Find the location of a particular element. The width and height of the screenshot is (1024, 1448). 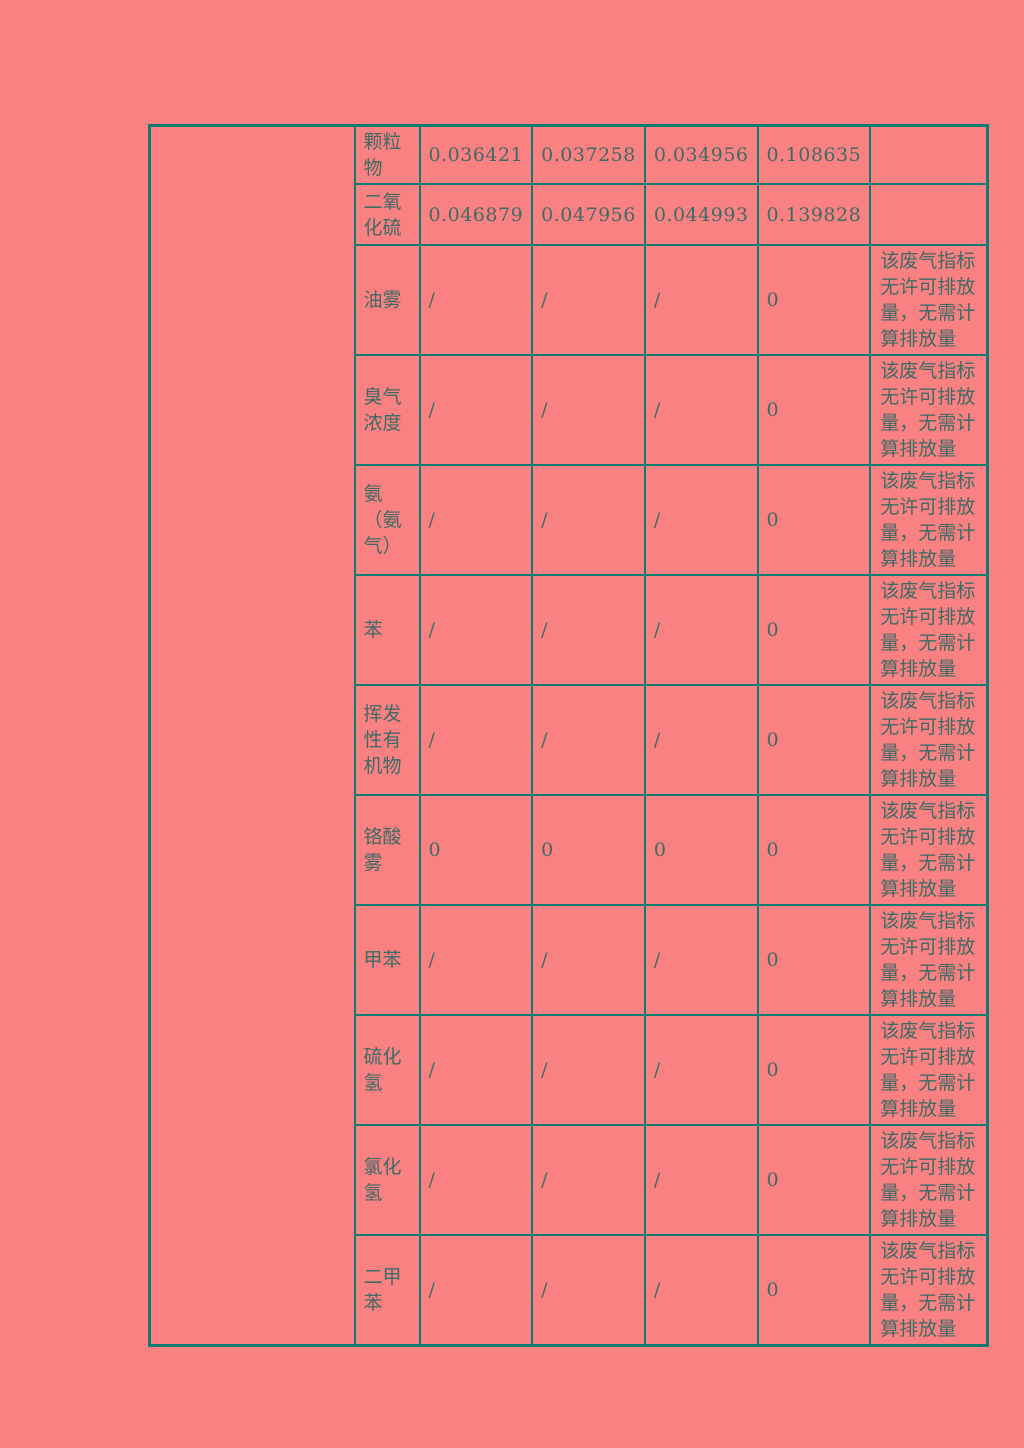

emission-value-cell: 0.046879 is located at coordinates (476, 214).